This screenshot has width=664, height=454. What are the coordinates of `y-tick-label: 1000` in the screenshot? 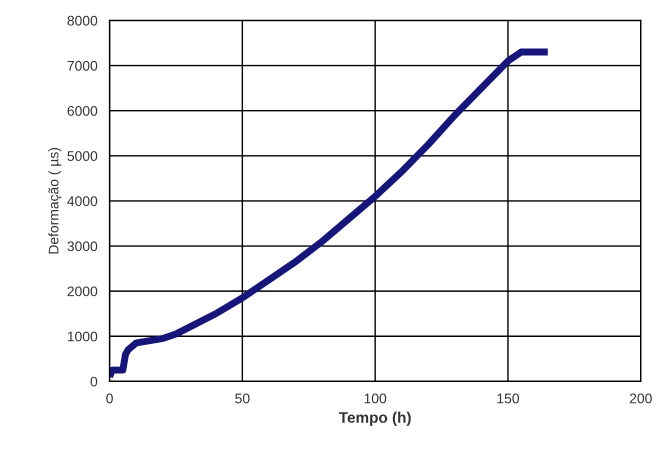 It's located at (83, 337).